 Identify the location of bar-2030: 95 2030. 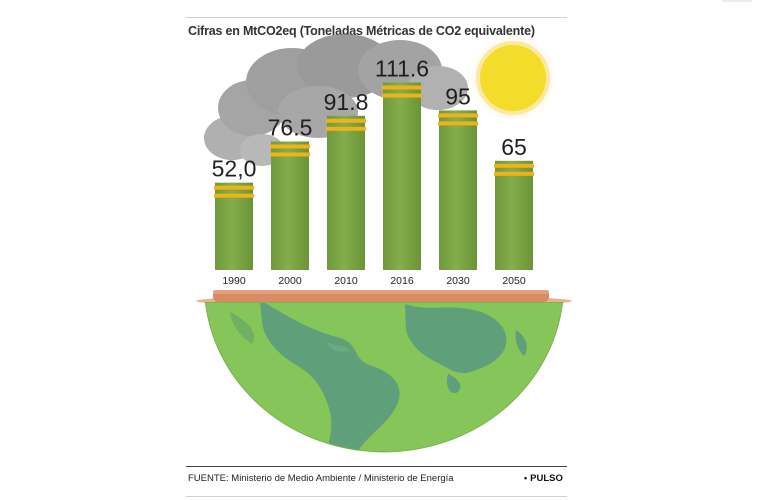
(458, 185).